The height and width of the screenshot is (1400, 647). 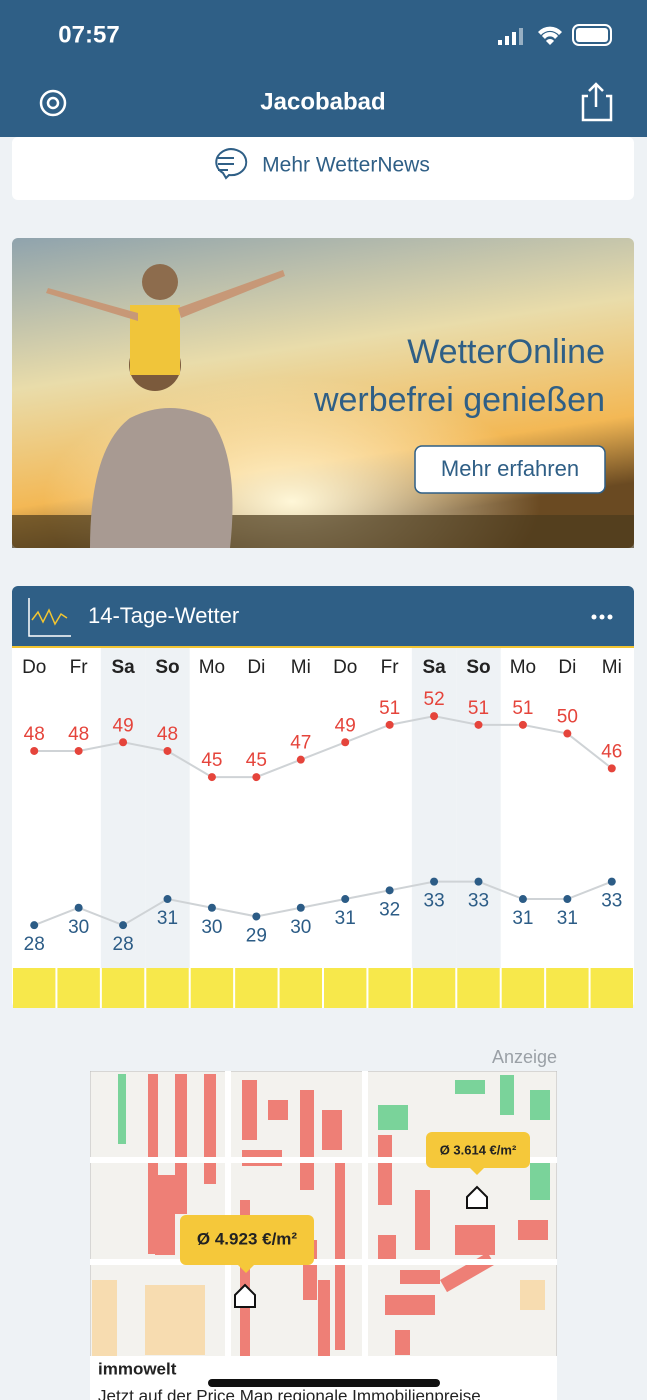 What do you see at coordinates (602, 617) in the screenshot?
I see `more-button` at bounding box center [602, 617].